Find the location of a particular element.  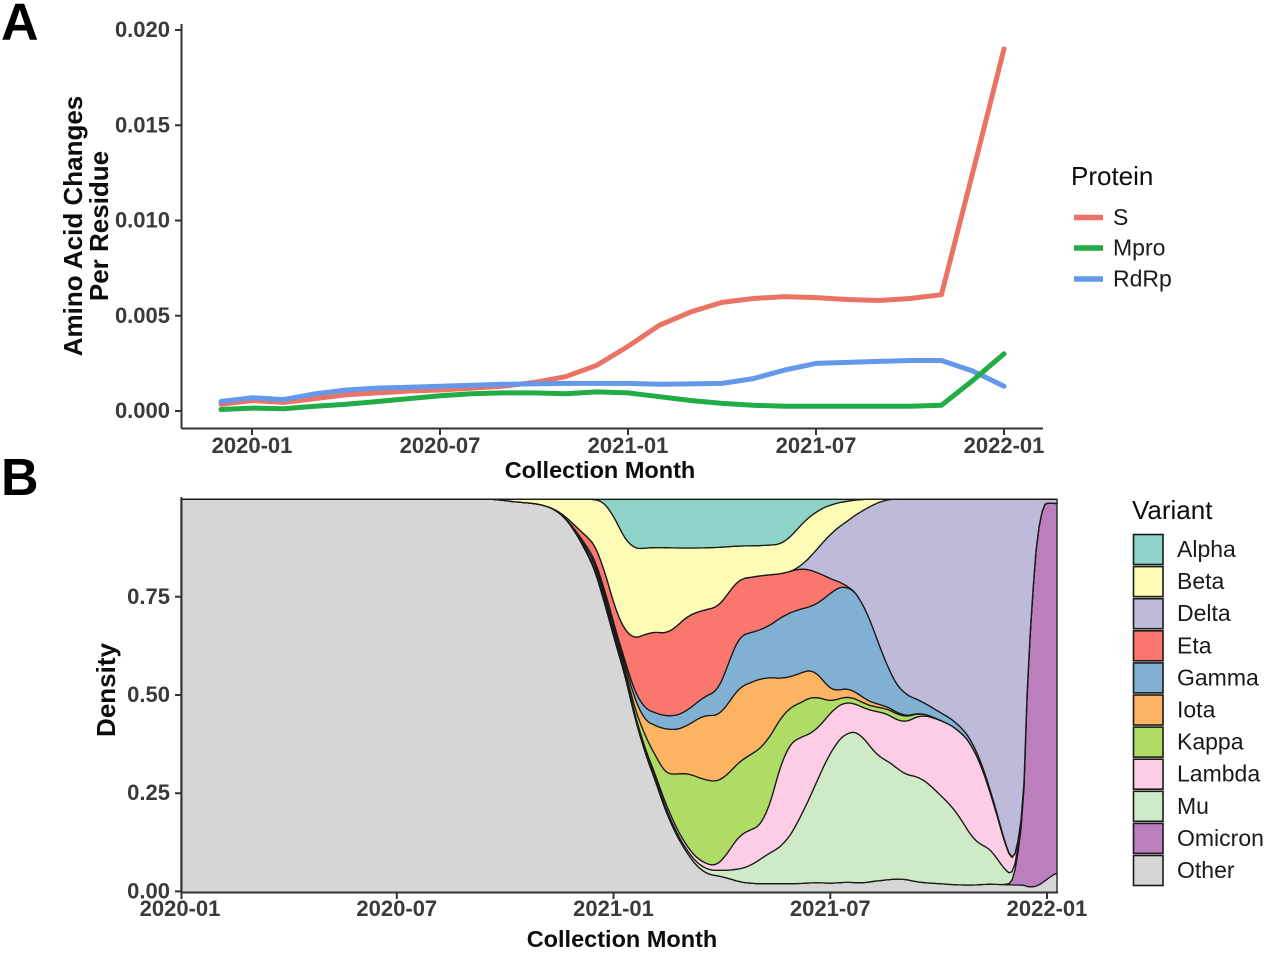

svg-text: Beta is located at coordinates (1201, 581).